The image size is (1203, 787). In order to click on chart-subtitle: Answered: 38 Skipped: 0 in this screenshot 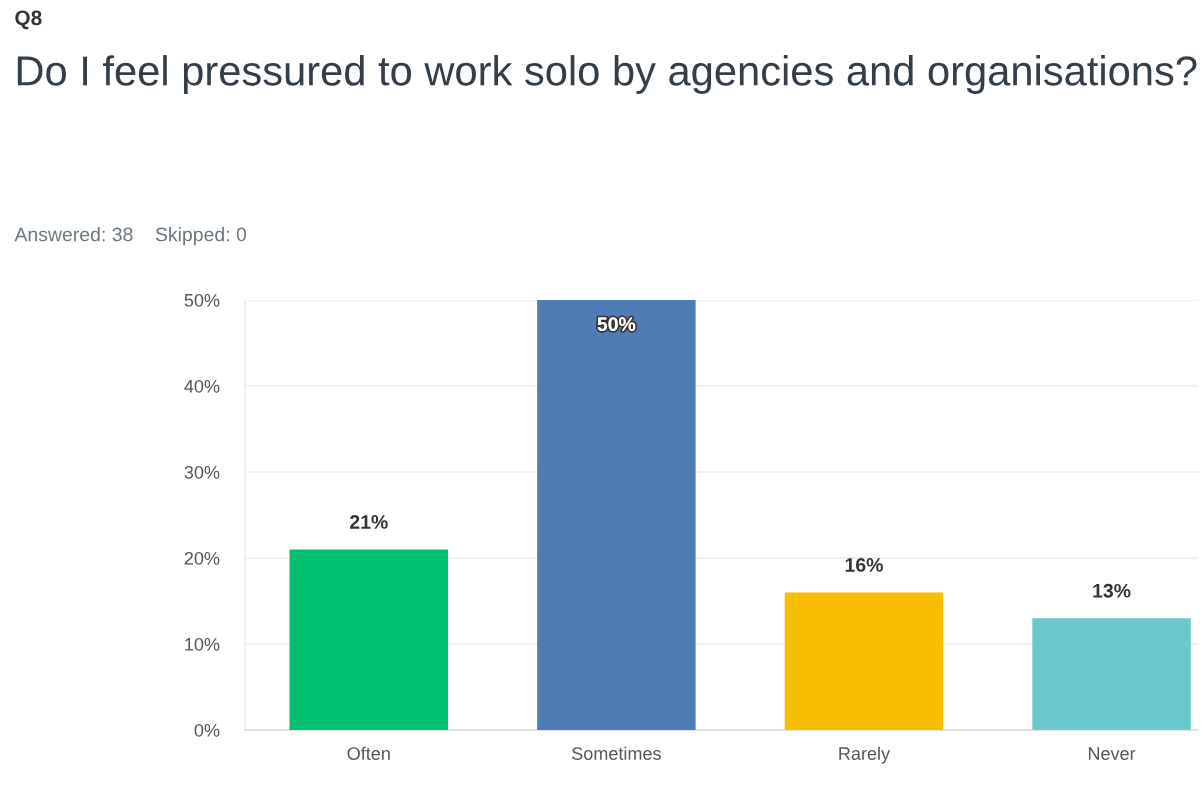, I will do `click(130, 236)`.